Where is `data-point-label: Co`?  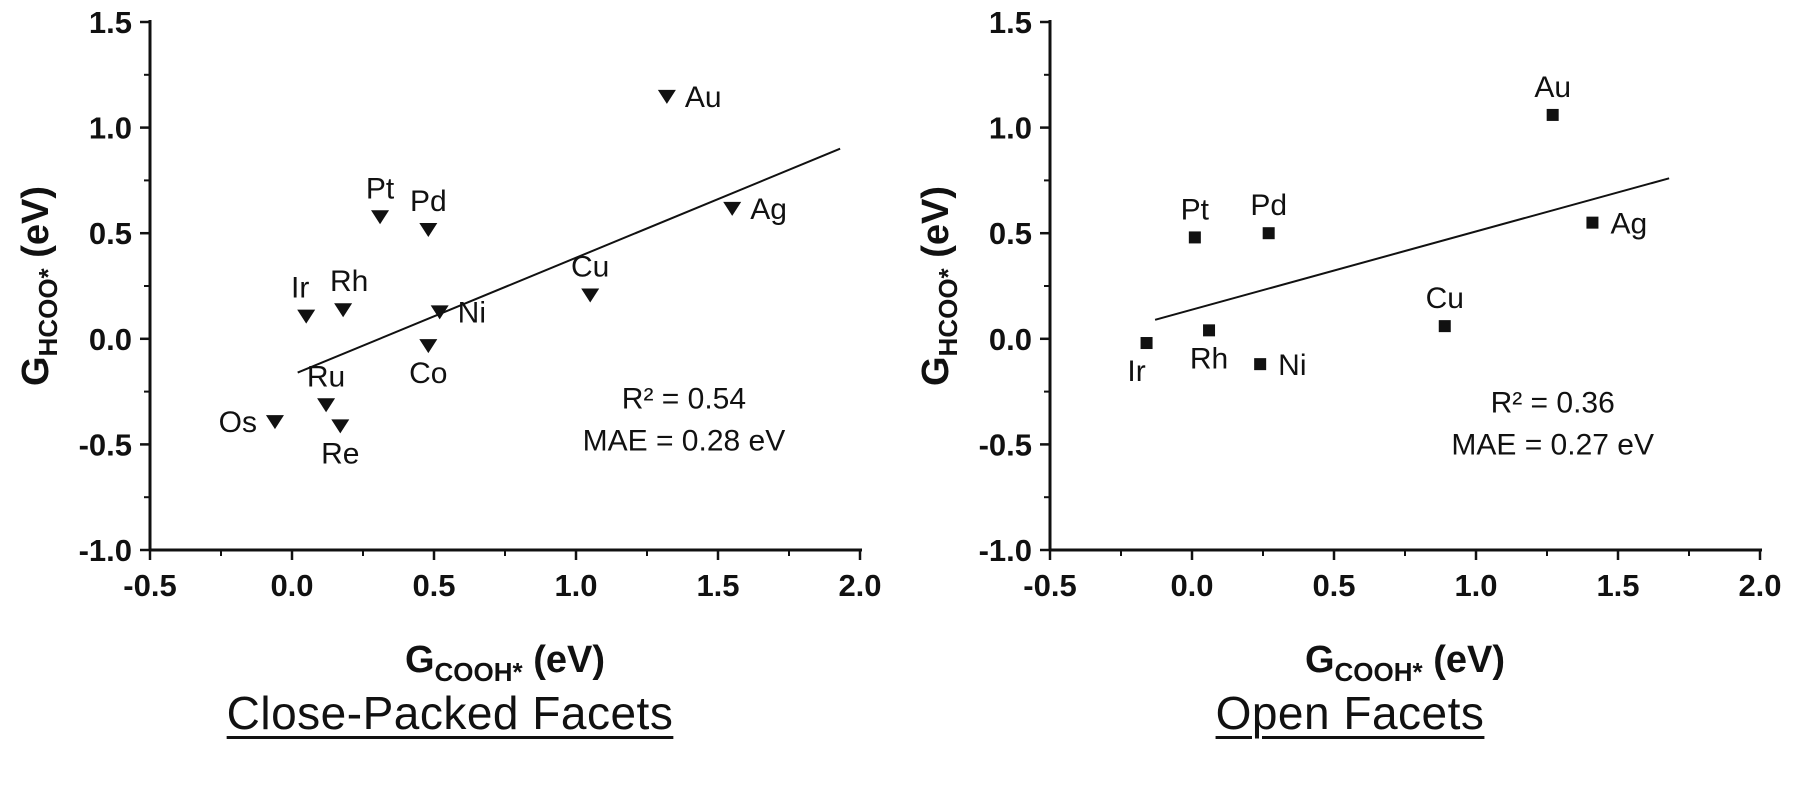 data-point-label: Co is located at coordinates (428, 373).